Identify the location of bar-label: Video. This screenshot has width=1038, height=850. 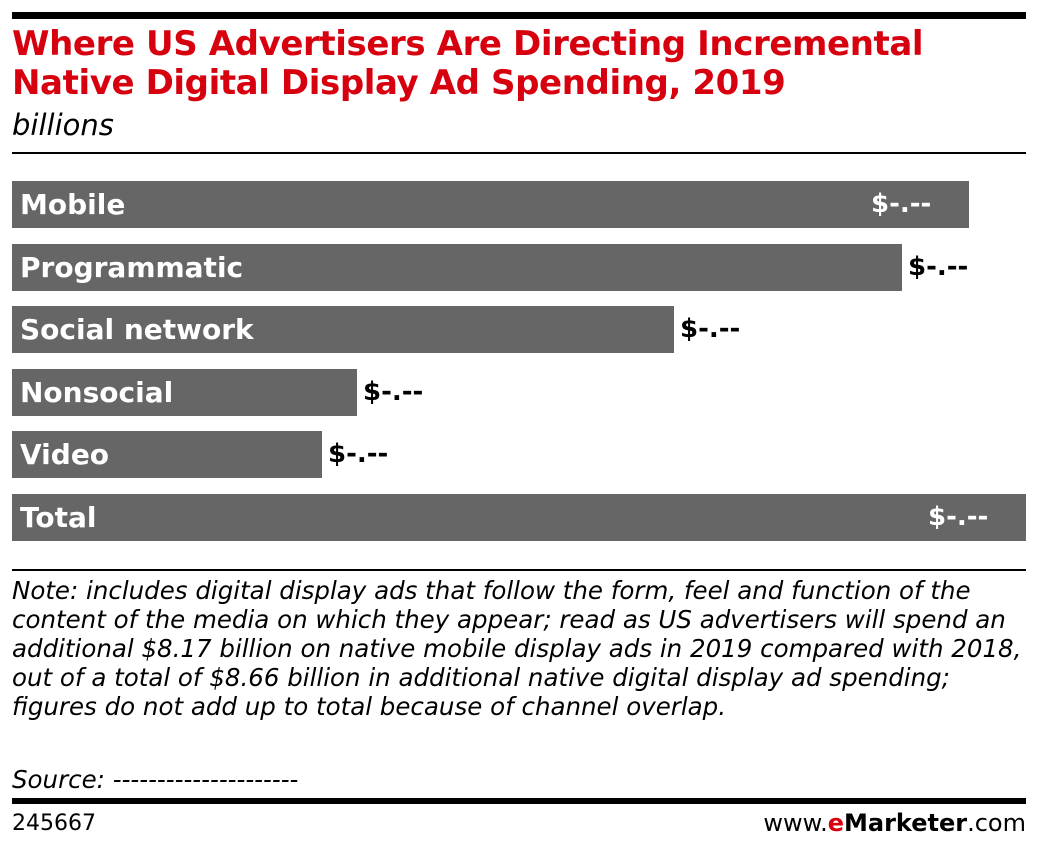
(65, 454).